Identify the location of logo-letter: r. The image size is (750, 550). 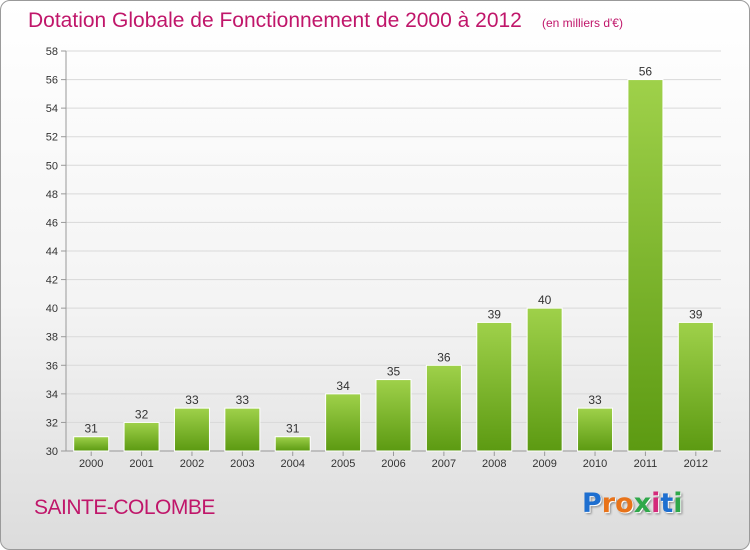
(608, 503).